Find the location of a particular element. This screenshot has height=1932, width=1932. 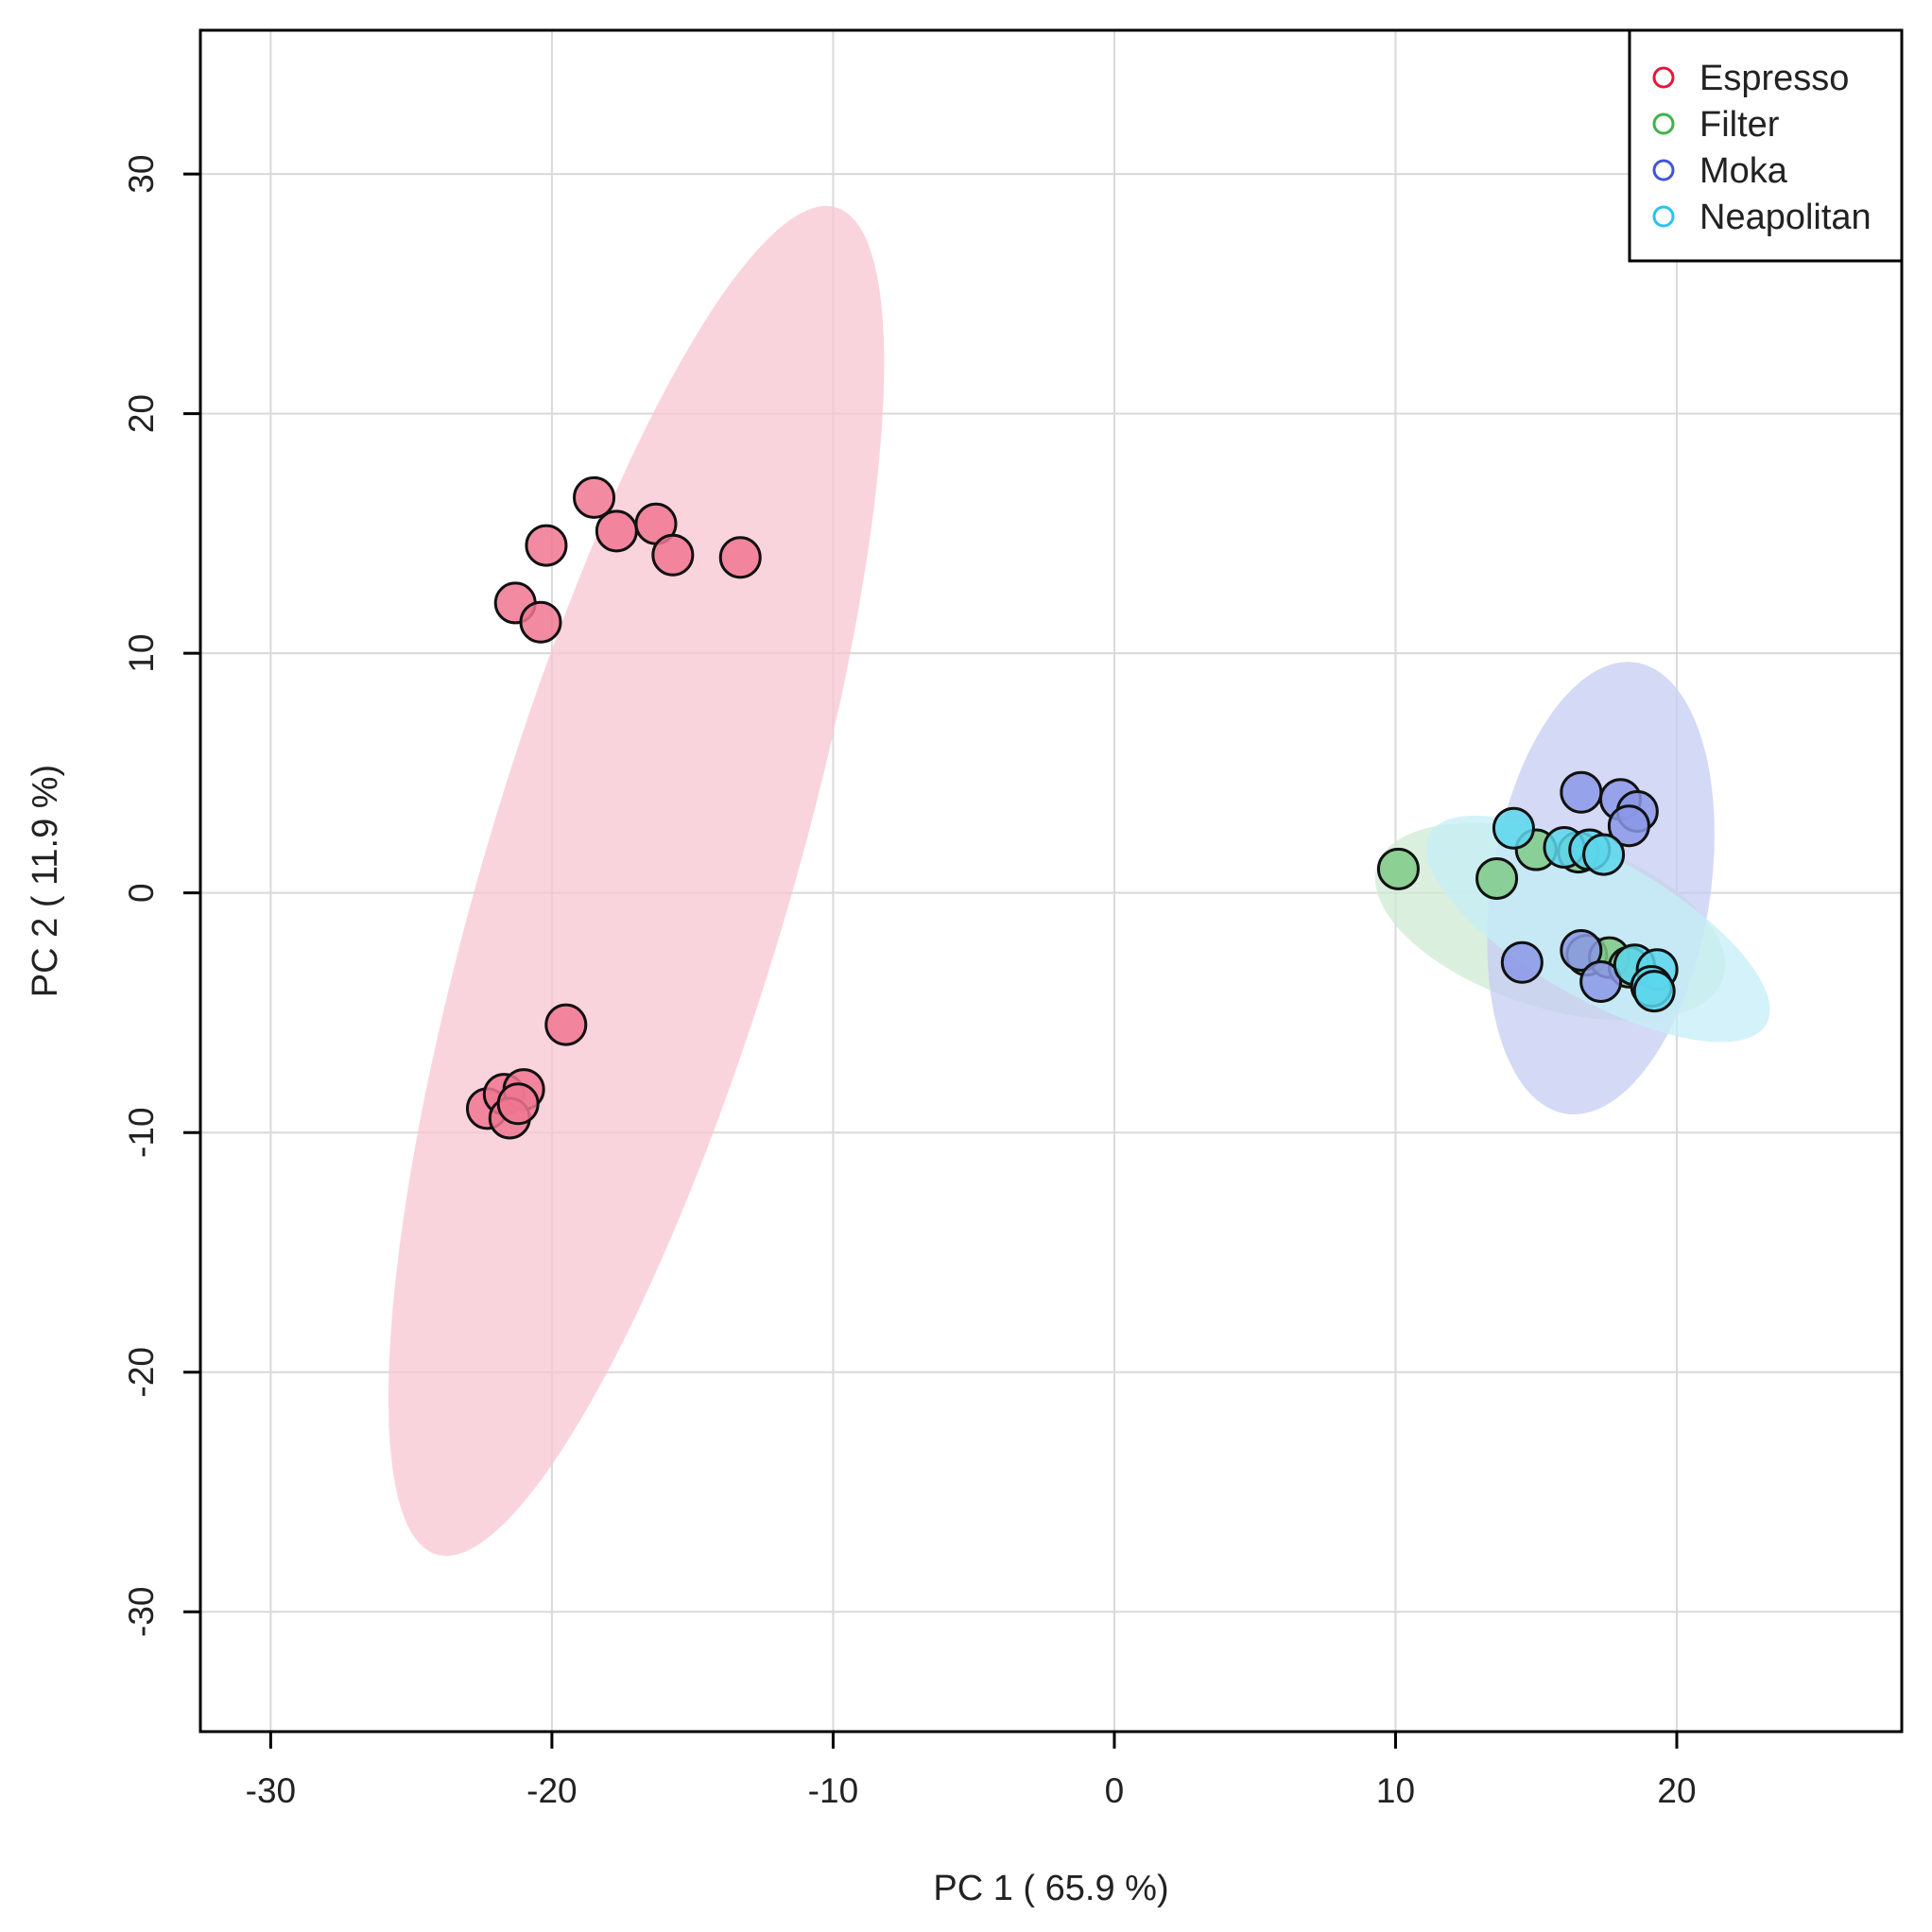

y-axis-label: PC 2 ( 11.9 %) is located at coordinates (45, 881).